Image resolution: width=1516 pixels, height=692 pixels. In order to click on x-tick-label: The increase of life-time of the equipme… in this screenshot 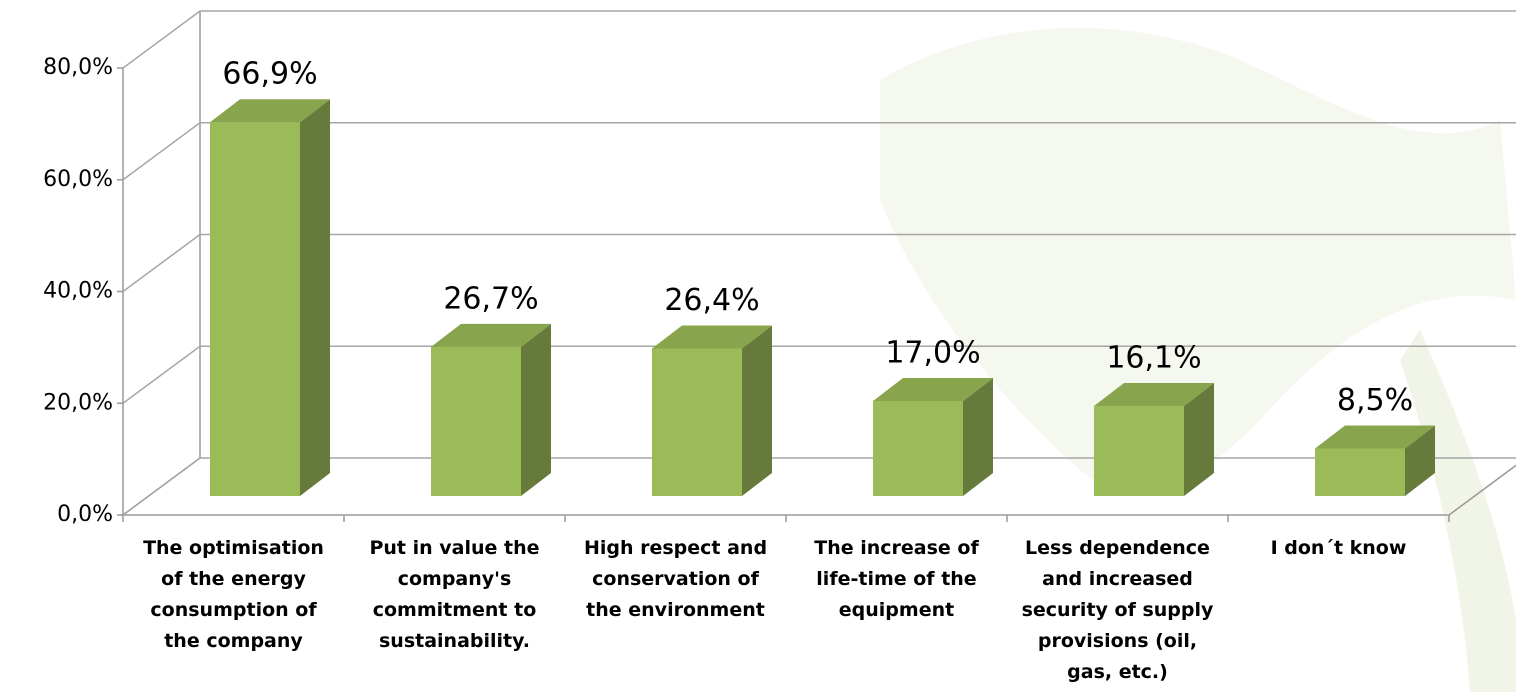, I will do `click(896, 579)`.